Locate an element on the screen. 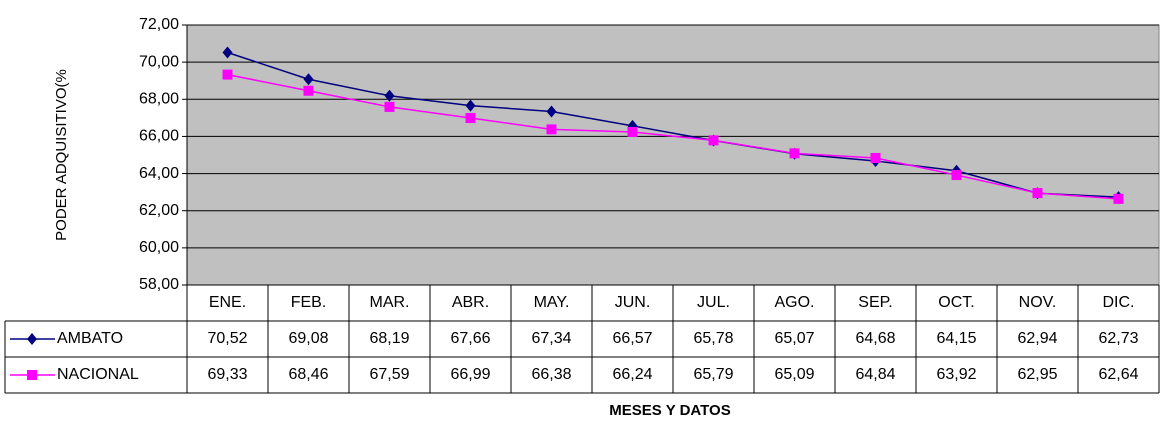  x-tick-label: NOV. is located at coordinates (1038, 302).